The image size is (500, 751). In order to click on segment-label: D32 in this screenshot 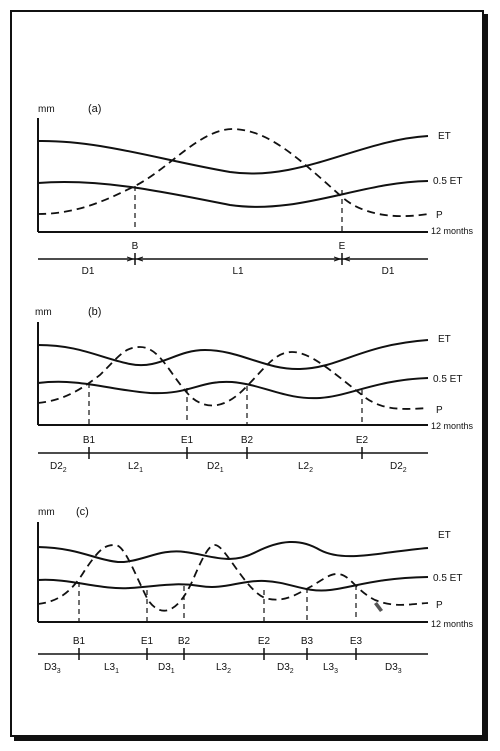, I will do `click(285, 668)`.